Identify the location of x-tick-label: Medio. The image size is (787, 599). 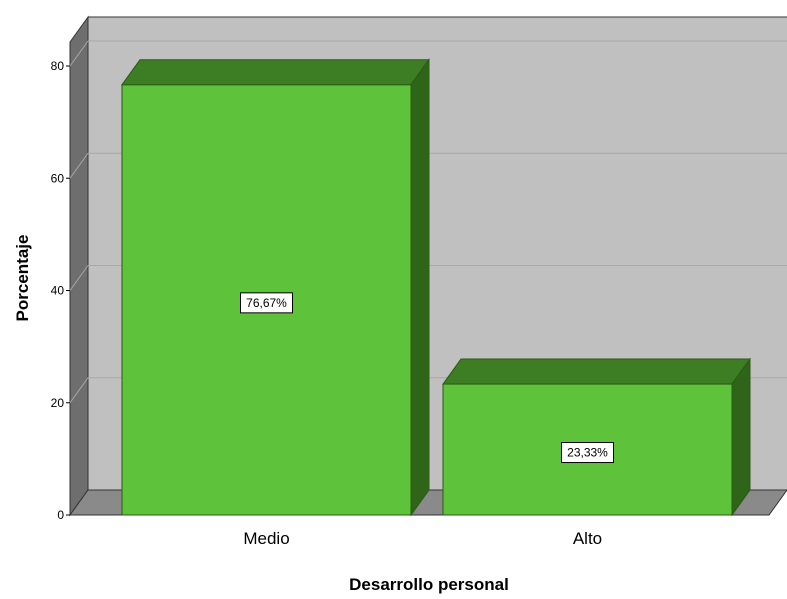
(266, 538).